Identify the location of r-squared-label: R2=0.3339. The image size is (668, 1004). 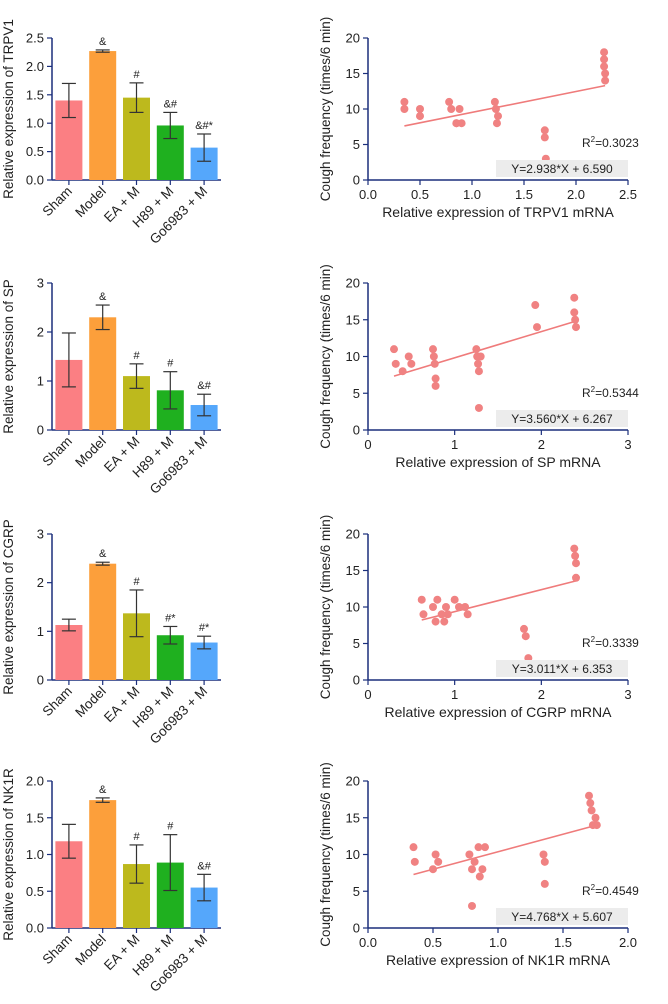
(610, 642).